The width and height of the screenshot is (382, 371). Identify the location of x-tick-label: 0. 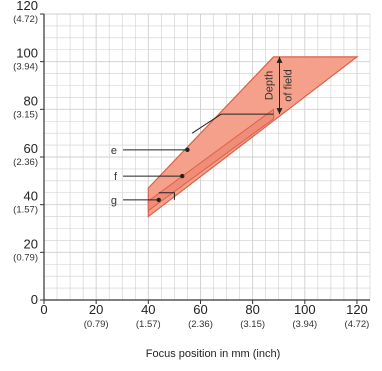
(43, 309).